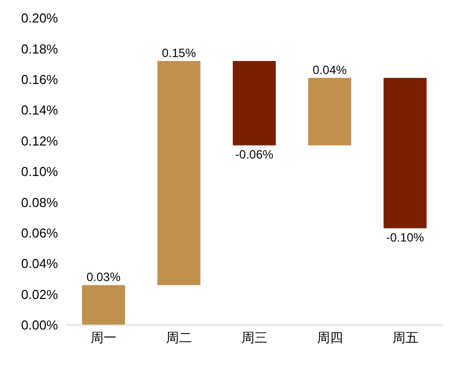  What do you see at coordinates (39, 80) in the screenshot?
I see `y-tick-label: 0.16%` at bounding box center [39, 80].